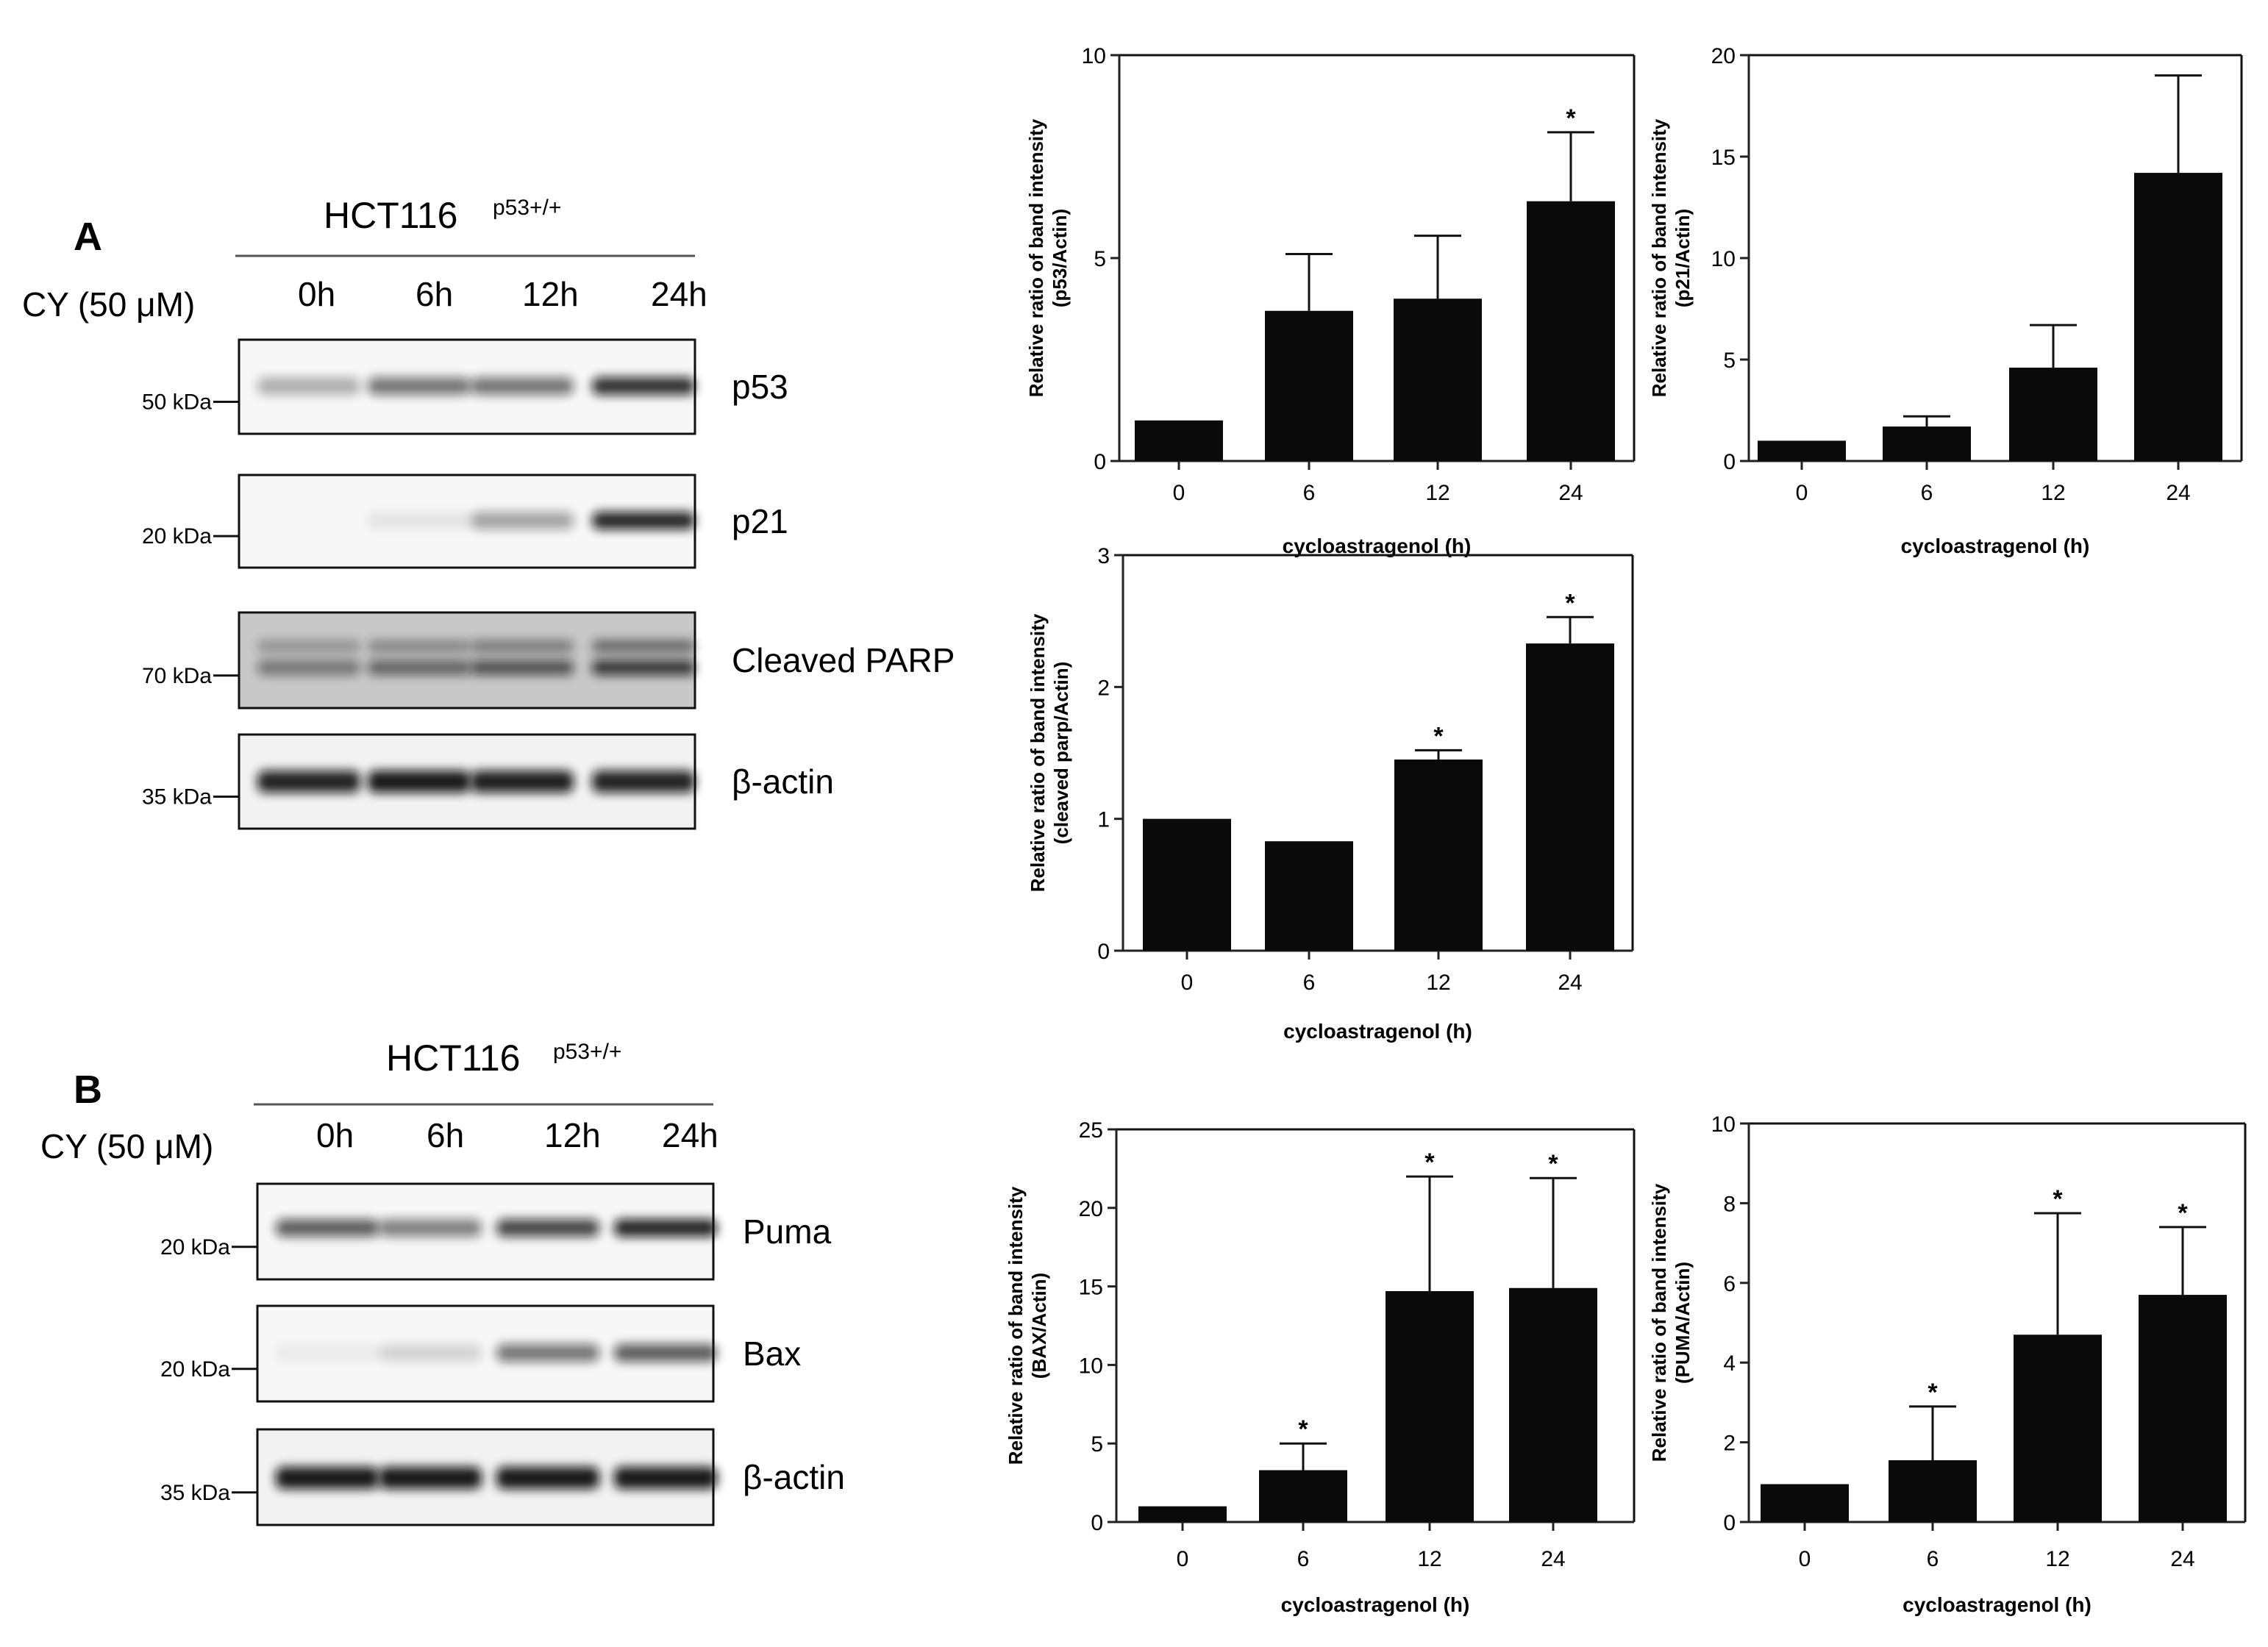  I want to click on lane-label: 24h, so click(679, 294).